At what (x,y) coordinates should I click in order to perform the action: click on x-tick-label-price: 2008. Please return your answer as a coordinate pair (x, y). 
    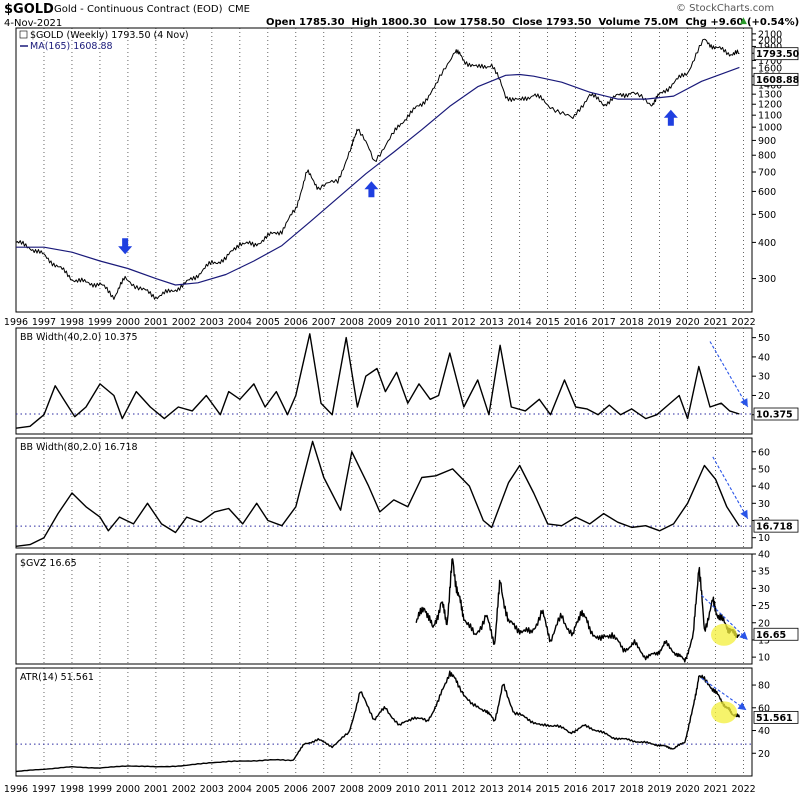
    Looking at the image, I should click on (352, 322).